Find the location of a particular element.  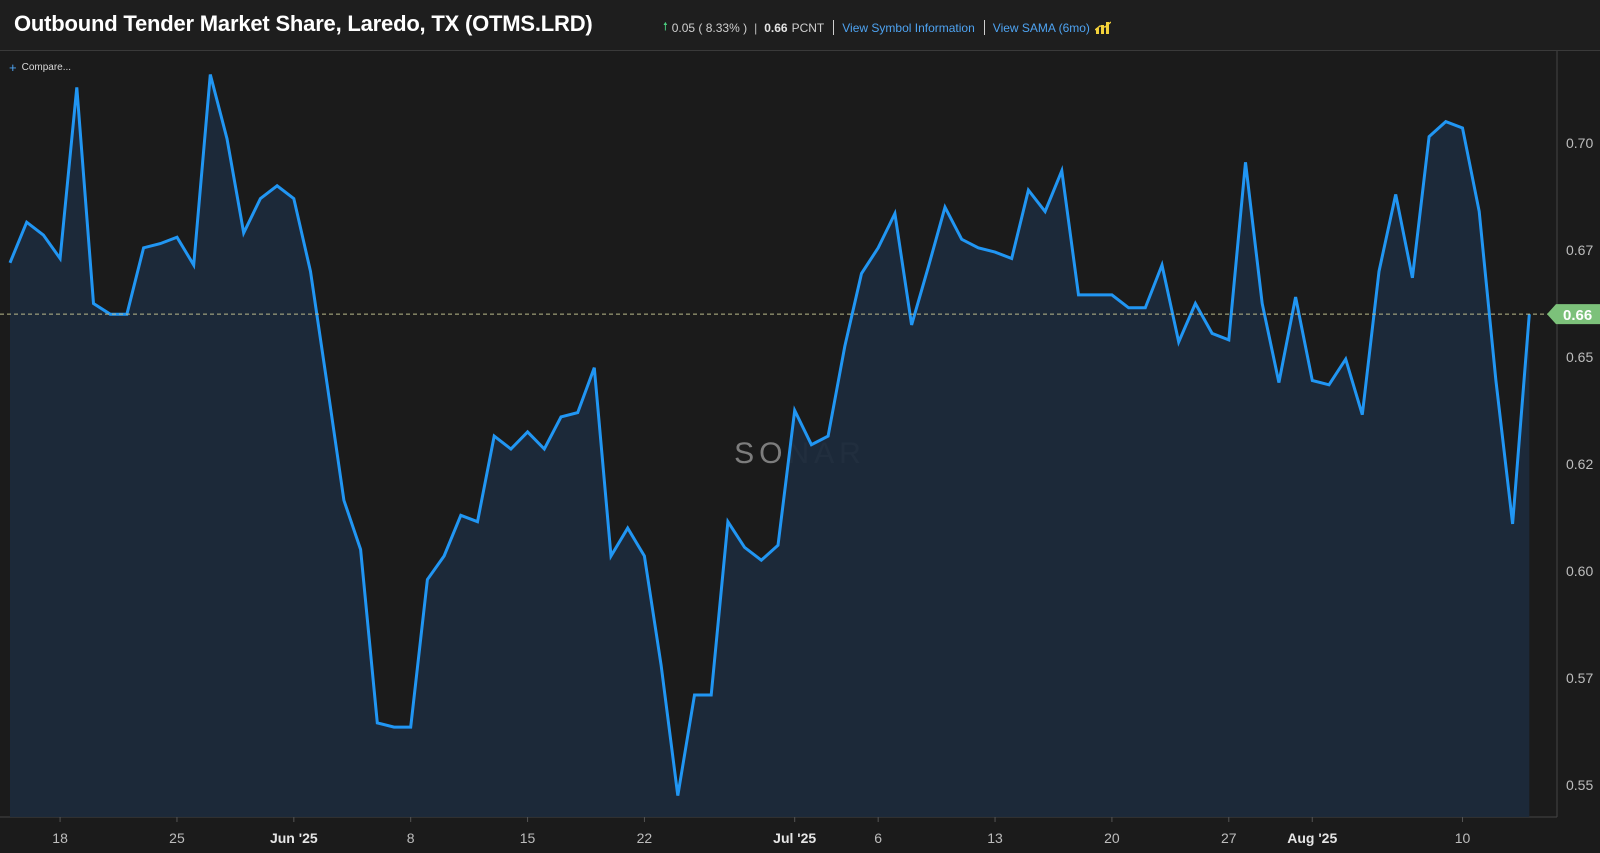

x-tick-label: 20 is located at coordinates (1112, 838).